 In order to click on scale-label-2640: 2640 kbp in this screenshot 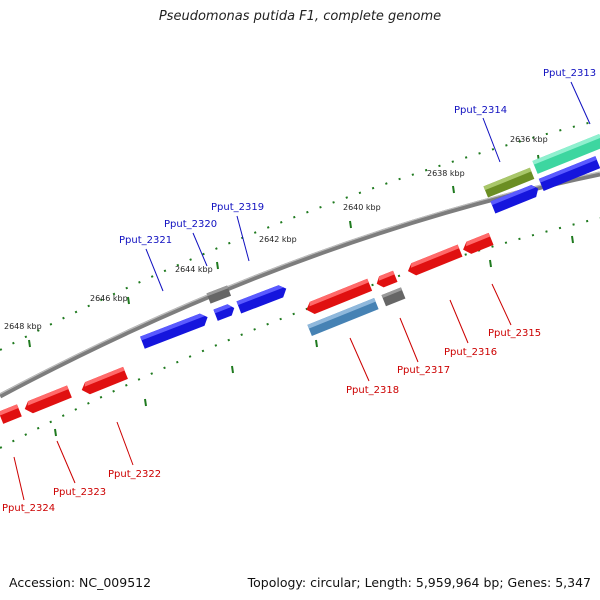, I will do `click(362, 207)`.